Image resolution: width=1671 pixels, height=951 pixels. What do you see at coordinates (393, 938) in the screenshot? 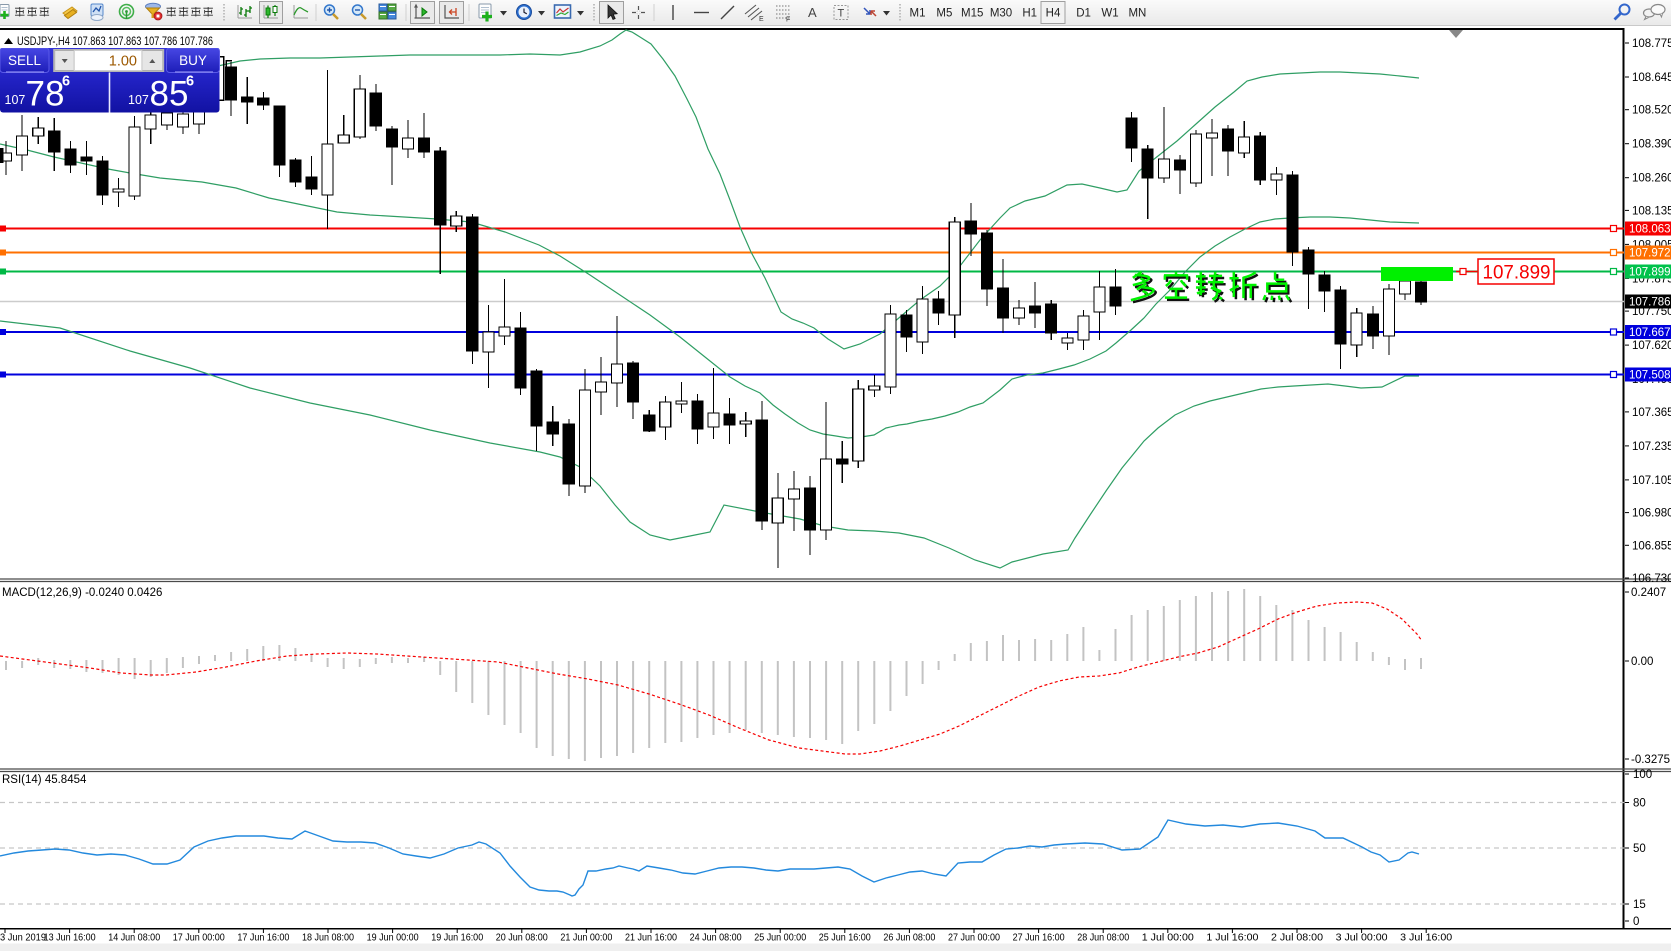
I see `svg-text: 19 Jun 00:00` at bounding box center [393, 938].